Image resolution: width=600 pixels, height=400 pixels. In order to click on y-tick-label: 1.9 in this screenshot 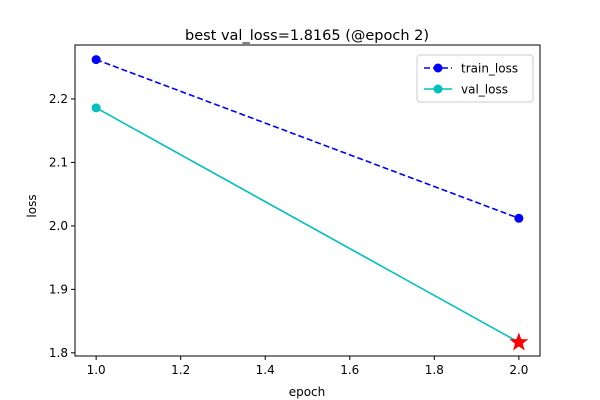, I will do `click(58, 289)`.